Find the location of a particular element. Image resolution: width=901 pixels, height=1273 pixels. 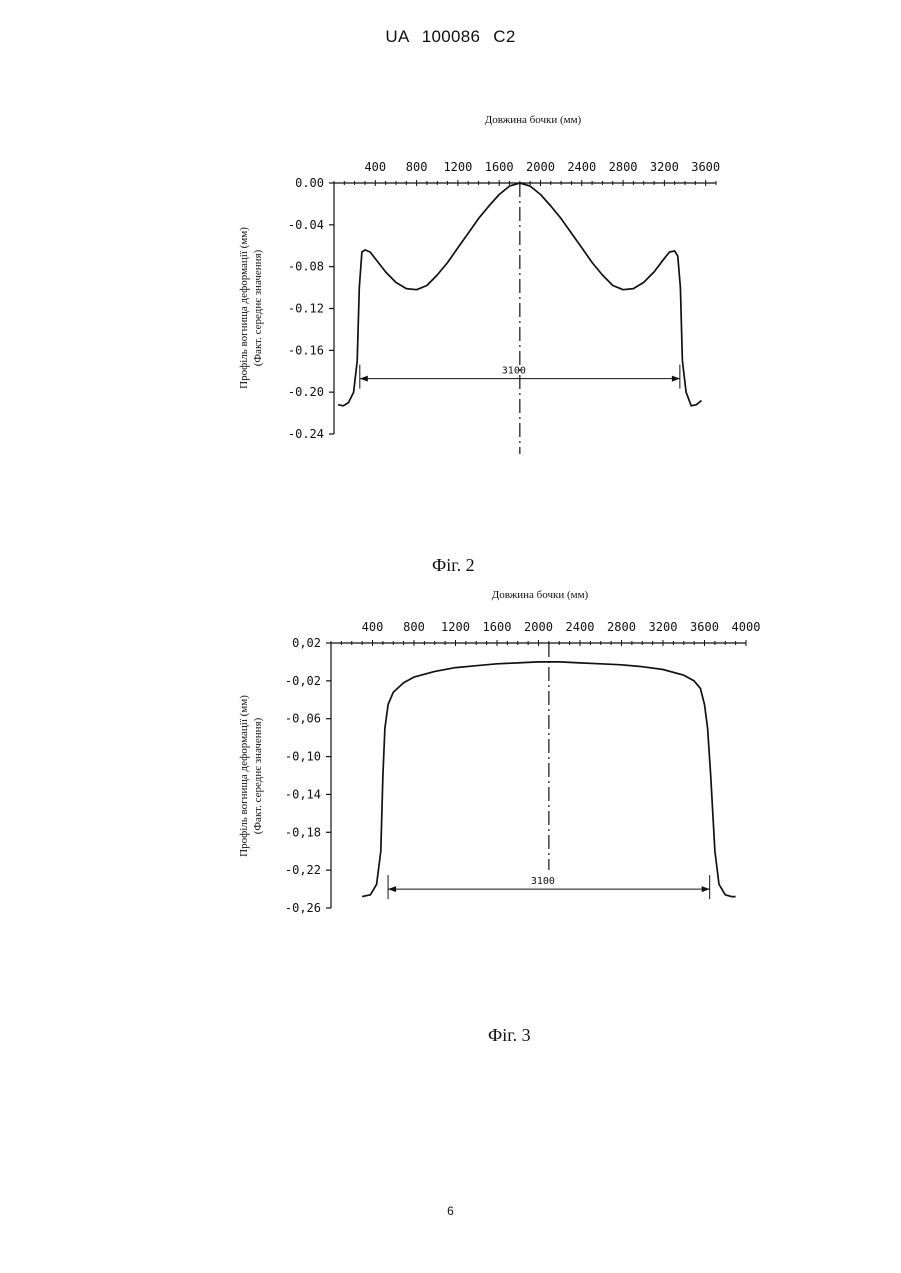

x-tick-label: 2000 is located at coordinates (538, 627).